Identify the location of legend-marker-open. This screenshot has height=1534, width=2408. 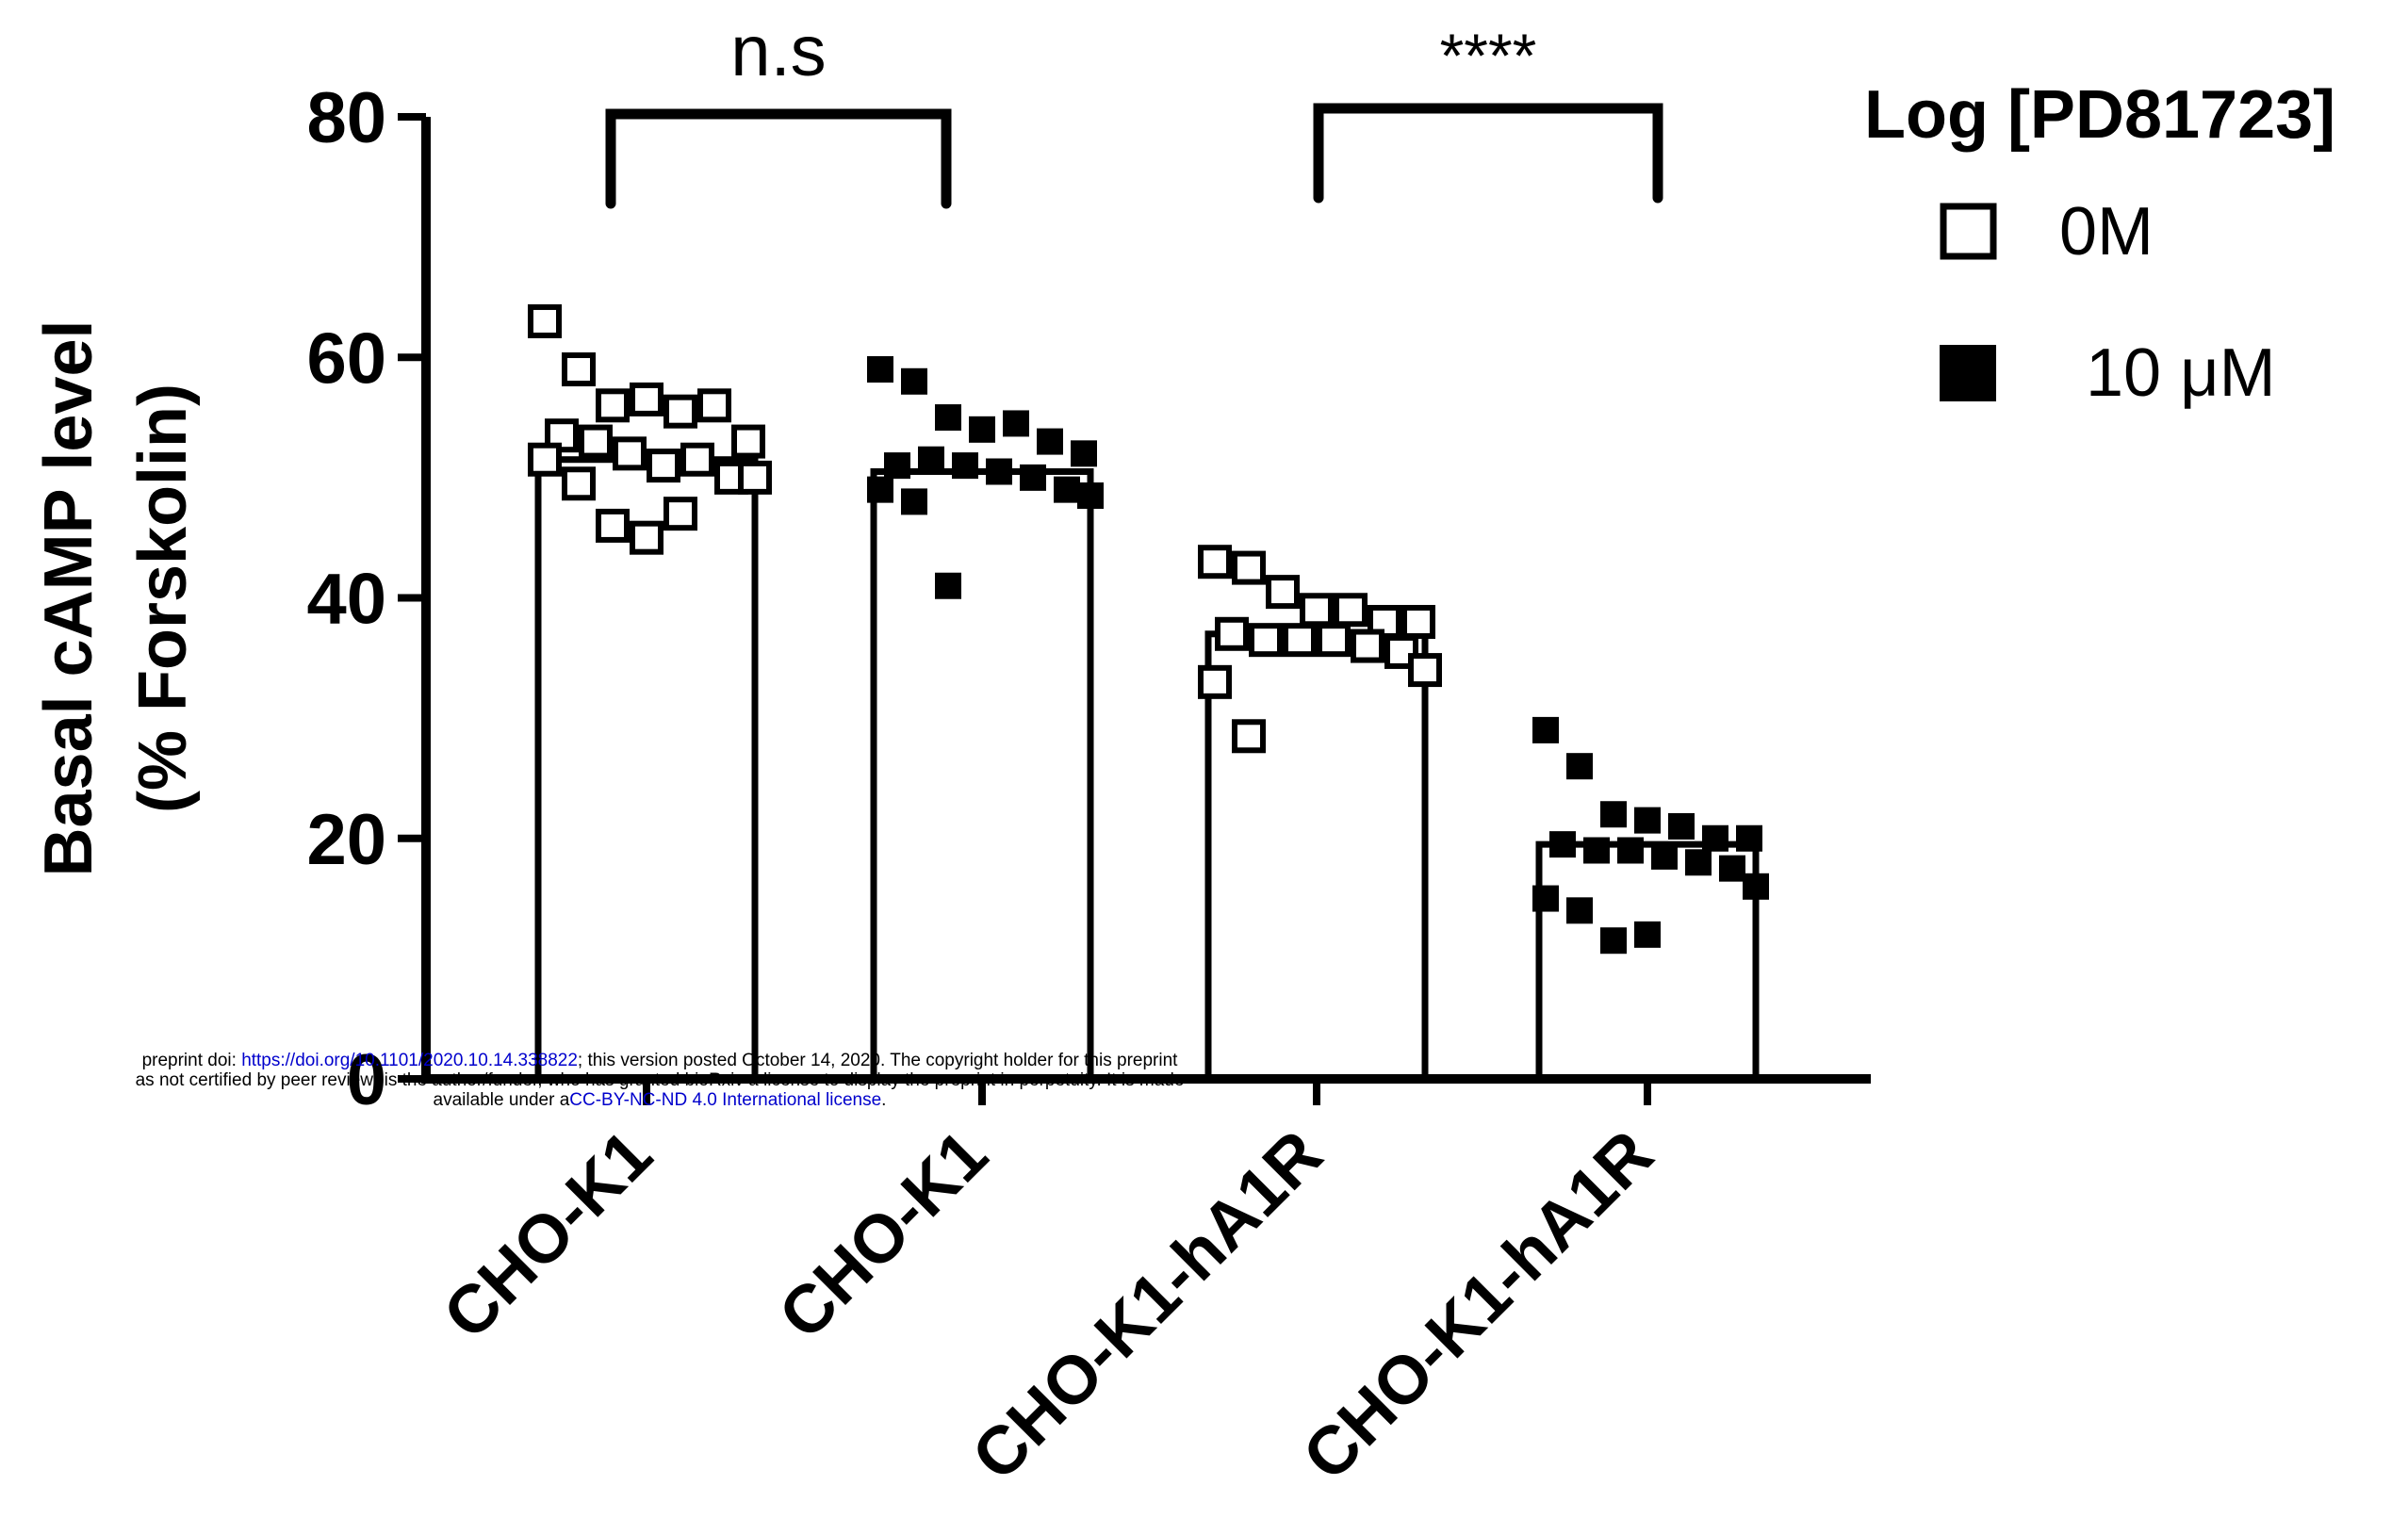
(1969, 231).